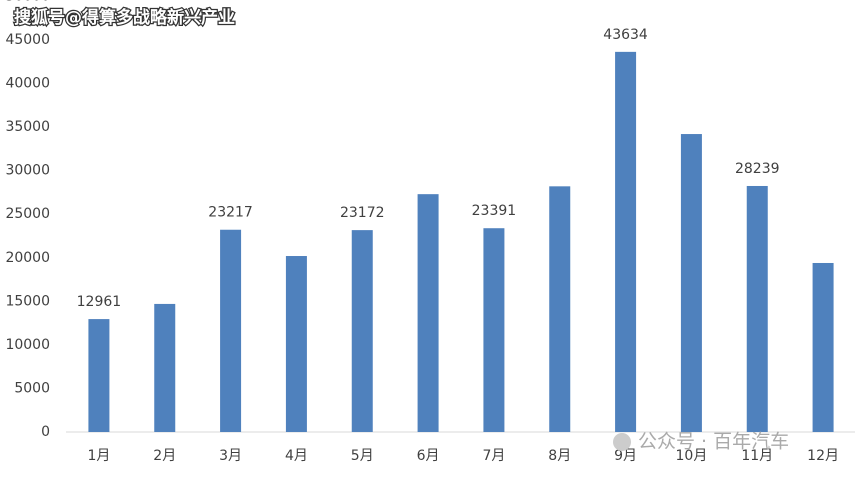  What do you see at coordinates (362, 456) in the screenshot?
I see `x-tick-label: 5月` at bounding box center [362, 456].